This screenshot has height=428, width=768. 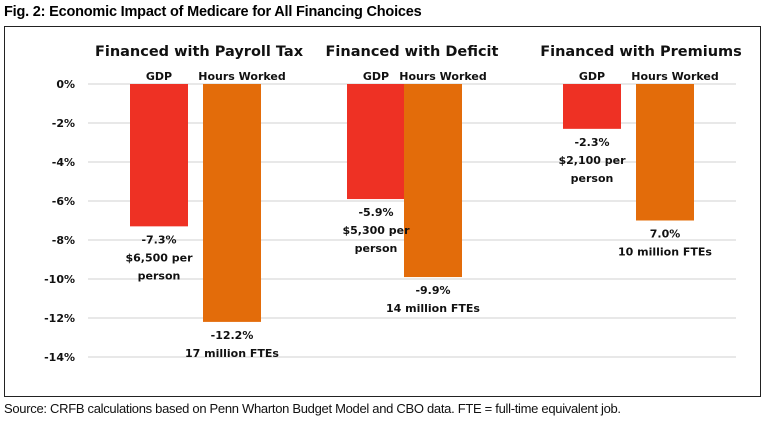 What do you see at coordinates (65, 84) in the screenshot?
I see `y-tick-label: 0%` at bounding box center [65, 84].